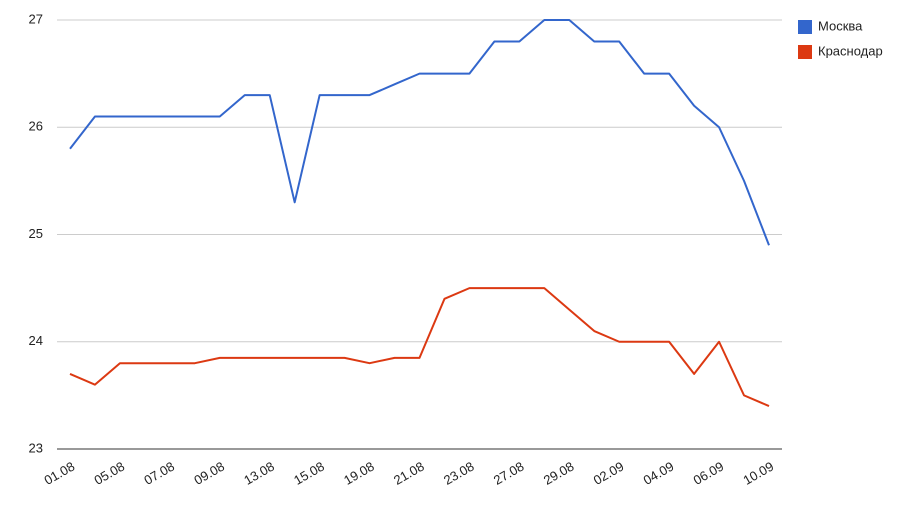  Describe the element at coordinates (850, 50) in the screenshot. I see `legend-label: Краснодар` at that location.